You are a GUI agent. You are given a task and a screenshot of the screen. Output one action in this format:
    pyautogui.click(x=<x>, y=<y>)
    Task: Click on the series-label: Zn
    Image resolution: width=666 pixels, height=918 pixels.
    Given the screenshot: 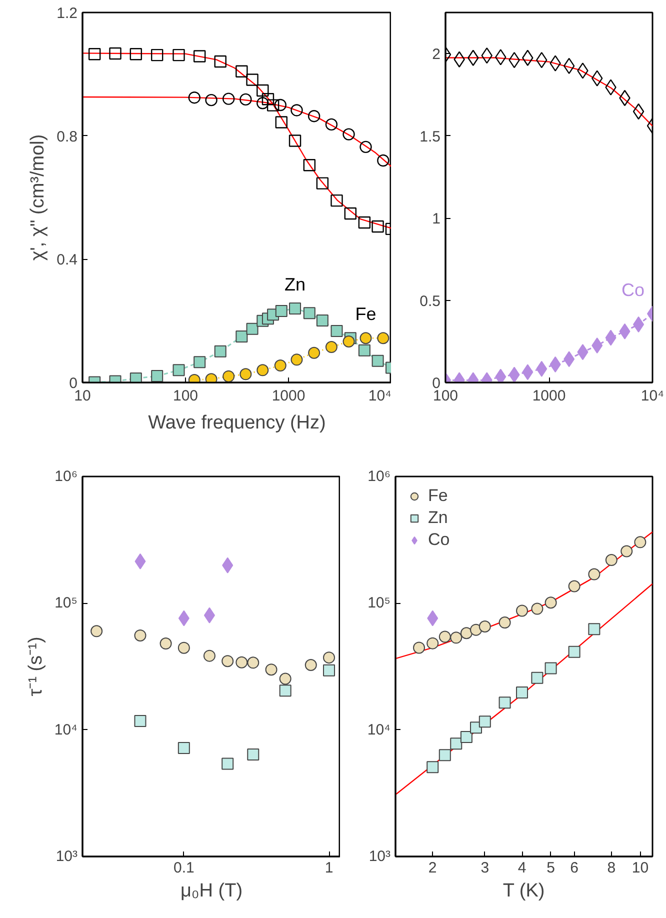 What is the action you would take?
    pyautogui.click(x=295, y=284)
    